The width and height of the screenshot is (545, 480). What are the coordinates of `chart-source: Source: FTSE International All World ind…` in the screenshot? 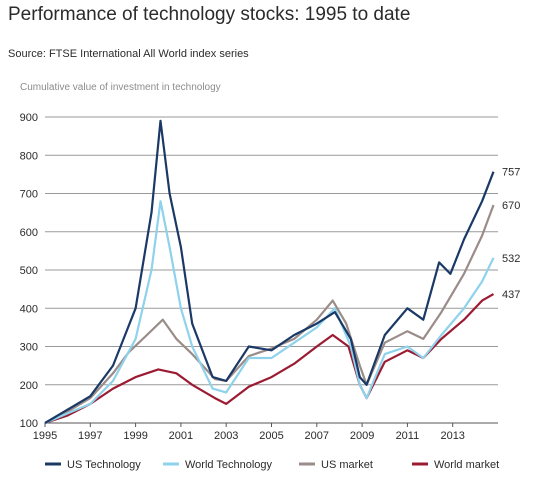 It's located at (128, 54).